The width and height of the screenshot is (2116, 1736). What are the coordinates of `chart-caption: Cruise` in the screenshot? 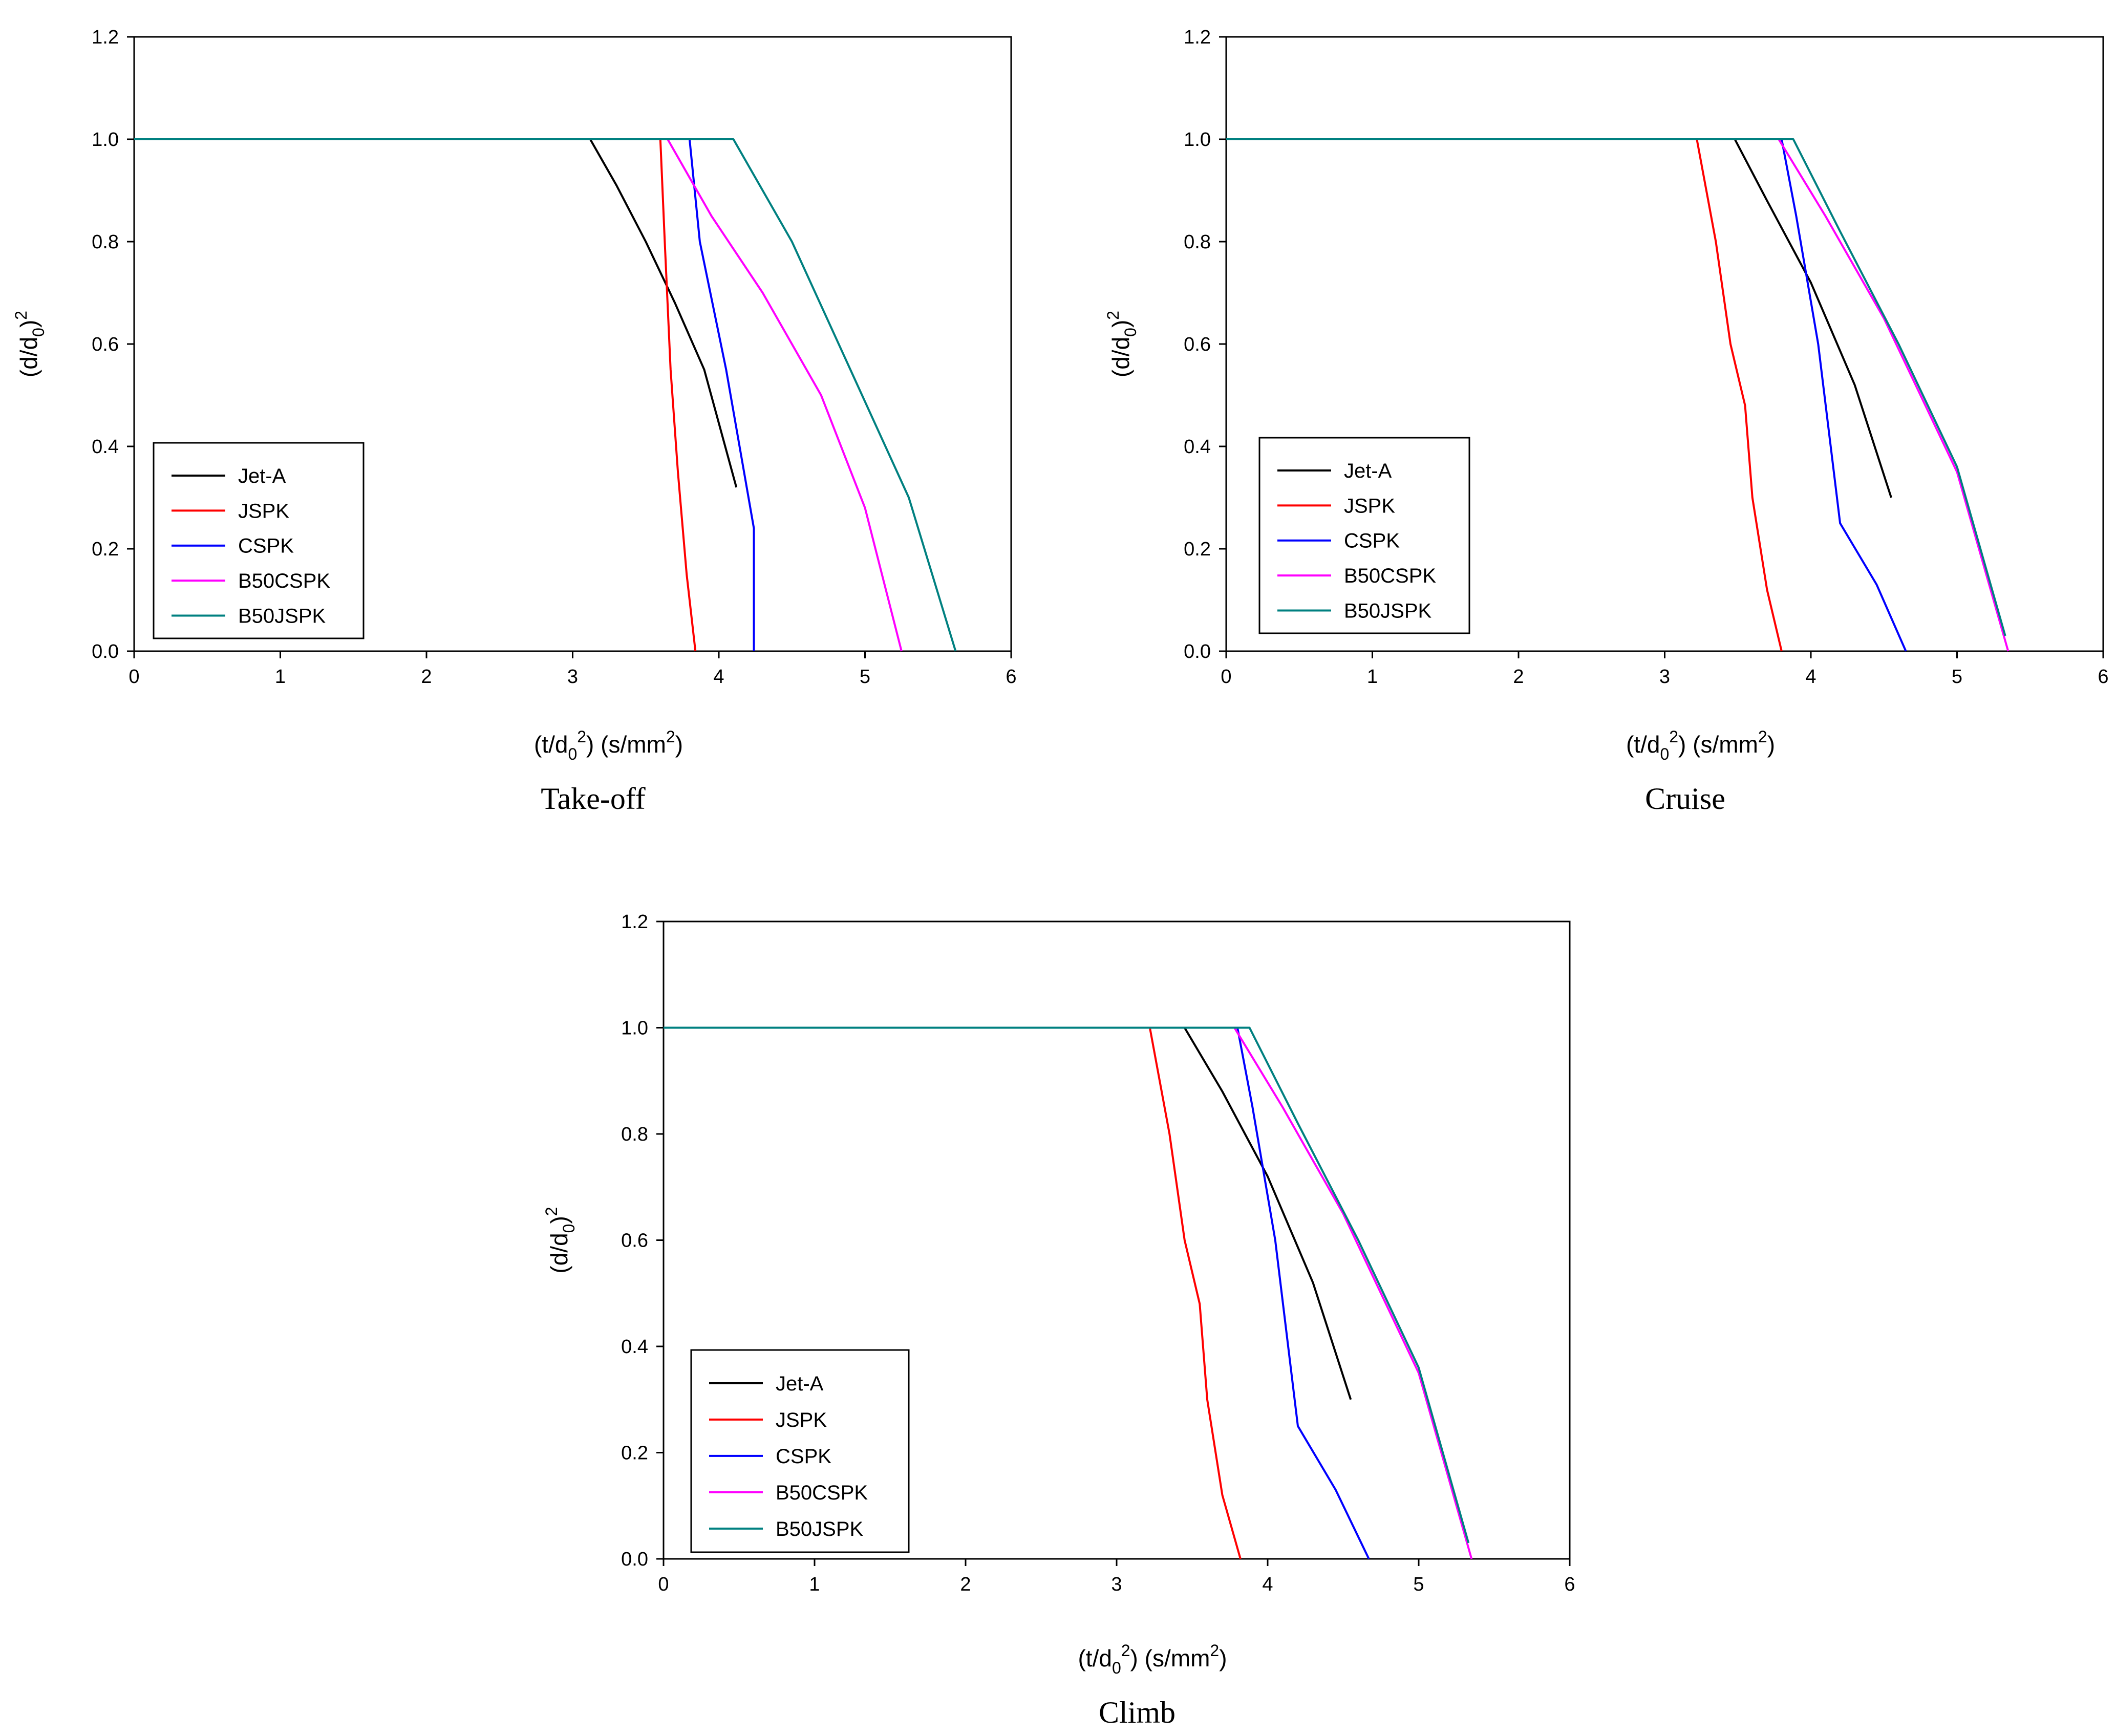 It's located at (1685, 799).